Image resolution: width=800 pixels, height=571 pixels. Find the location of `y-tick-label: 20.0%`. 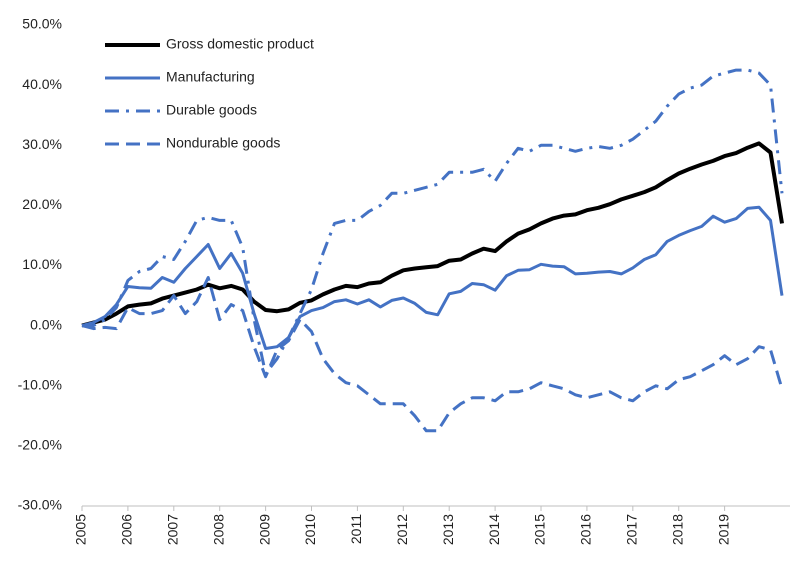

y-tick-label: 20.0% is located at coordinates (42, 204).